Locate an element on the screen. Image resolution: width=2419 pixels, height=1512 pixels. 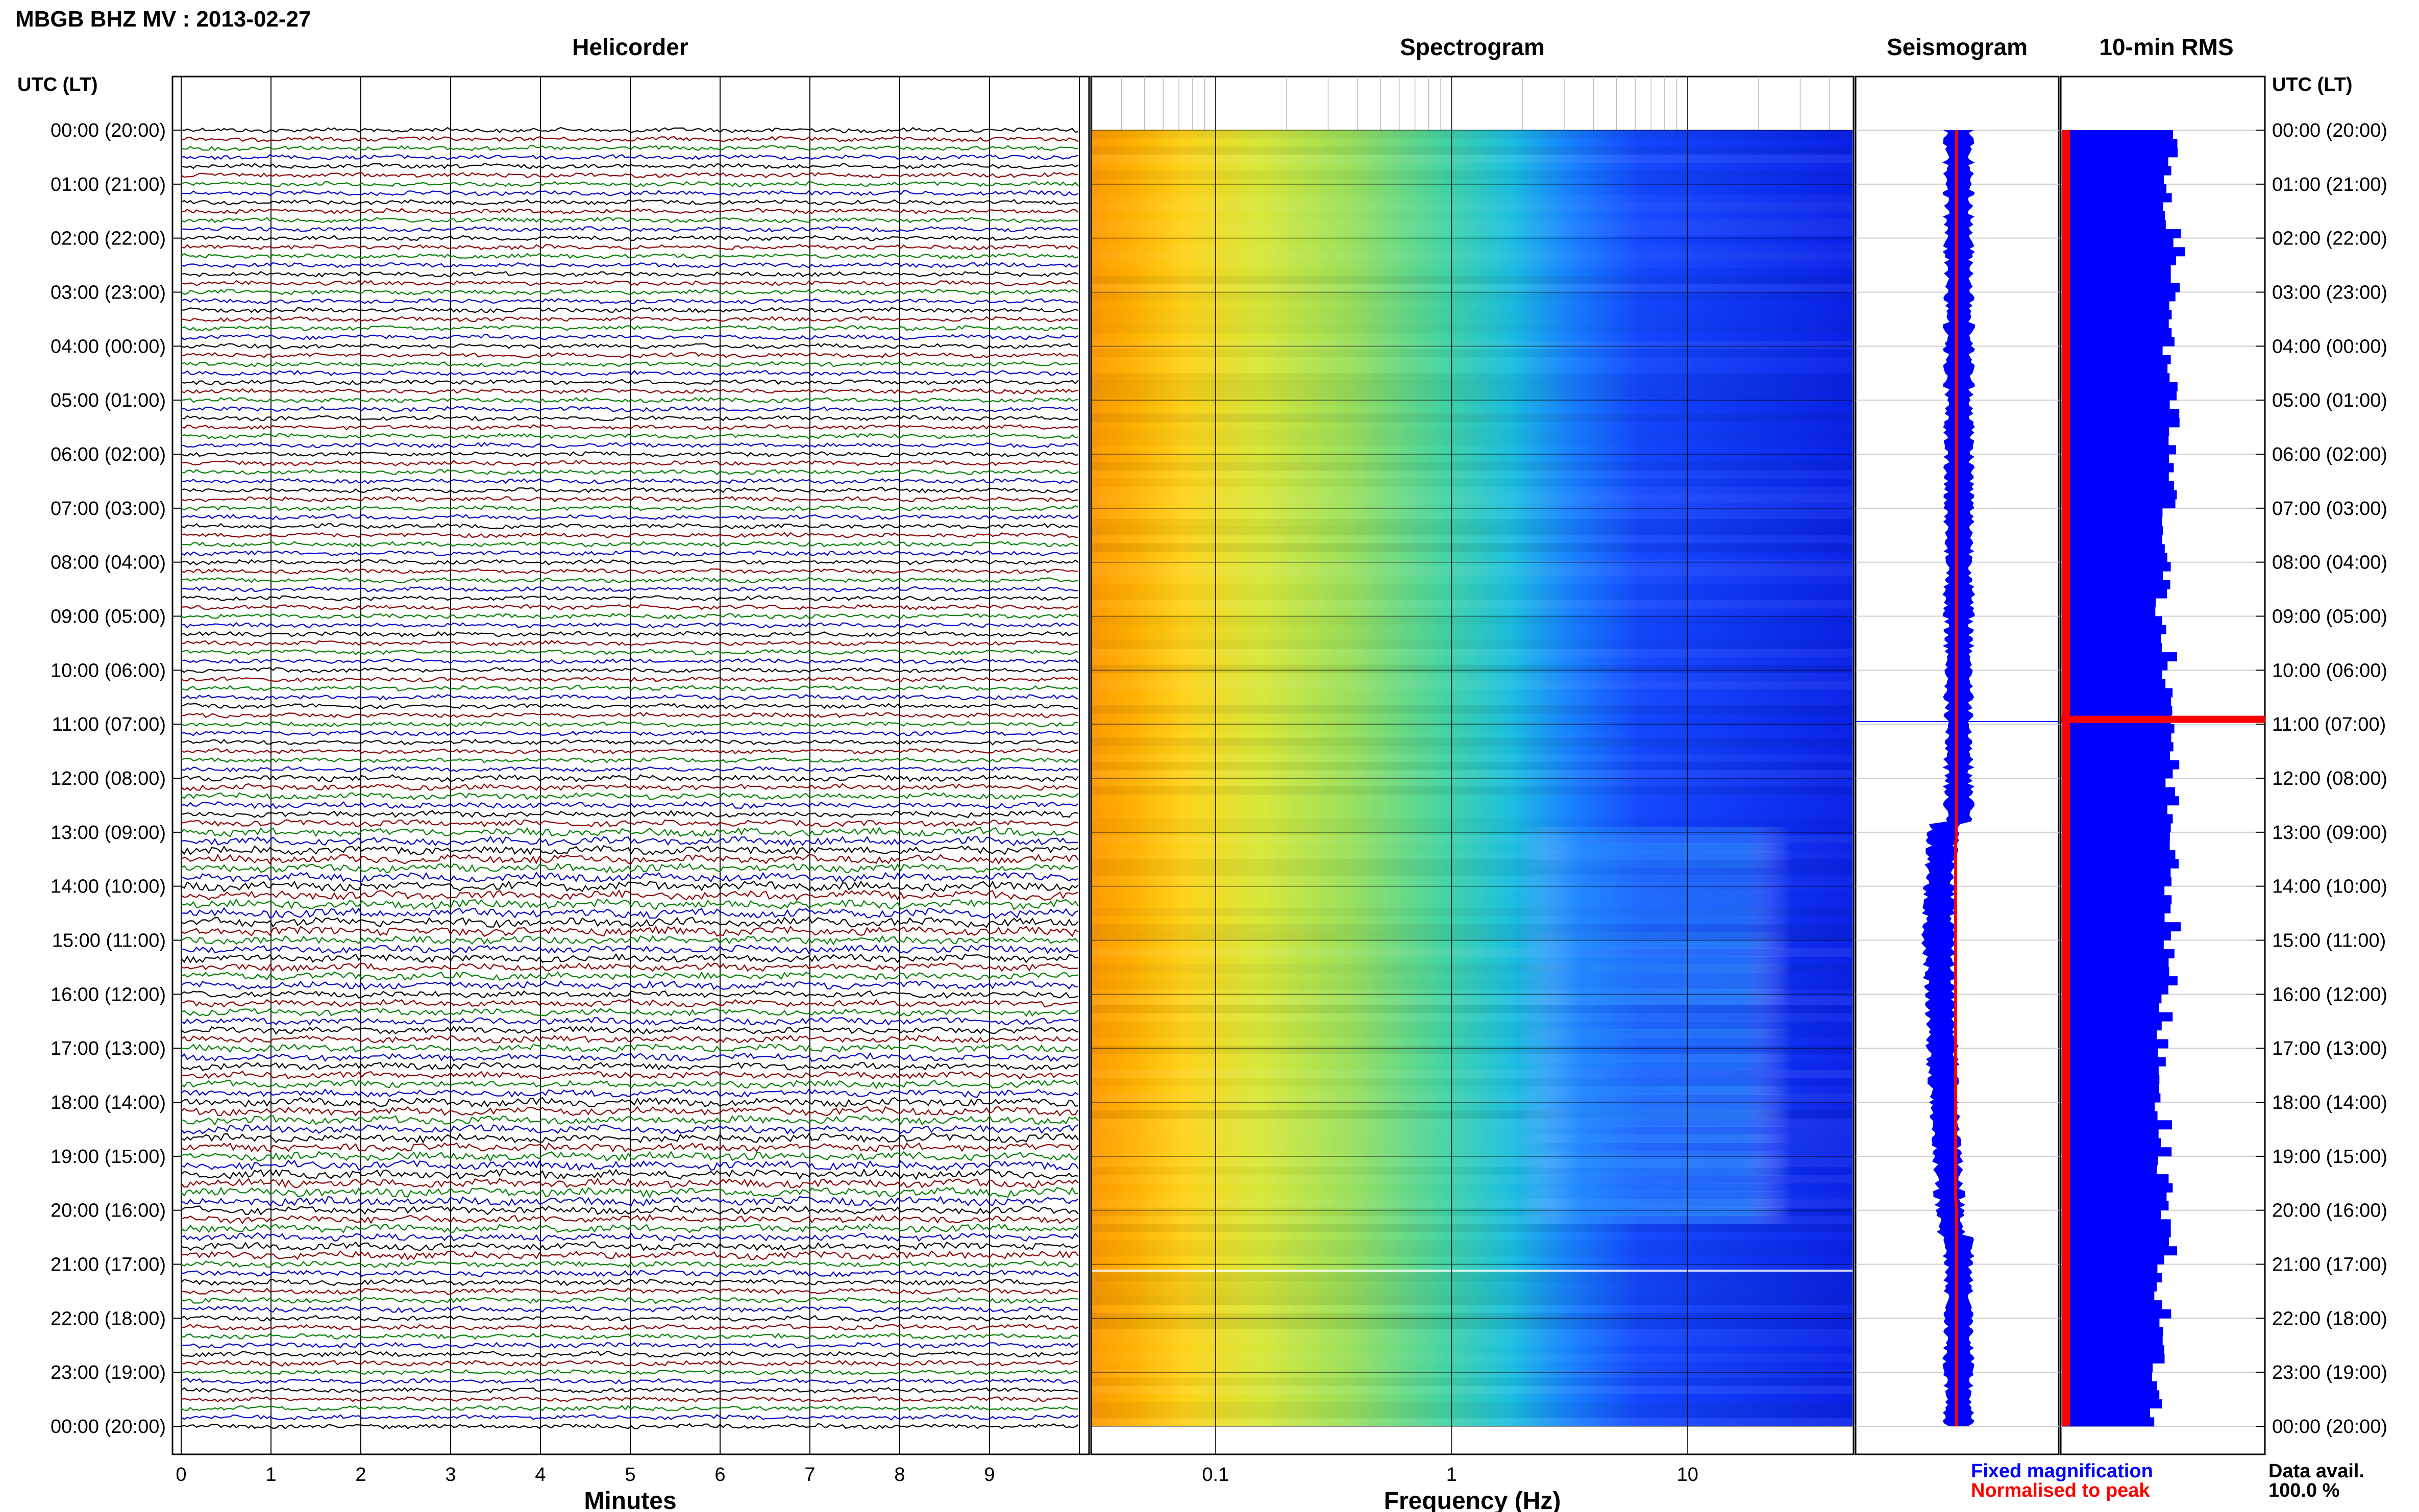
right-time-label: 10:00 (06:00) is located at coordinates (2329, 670).